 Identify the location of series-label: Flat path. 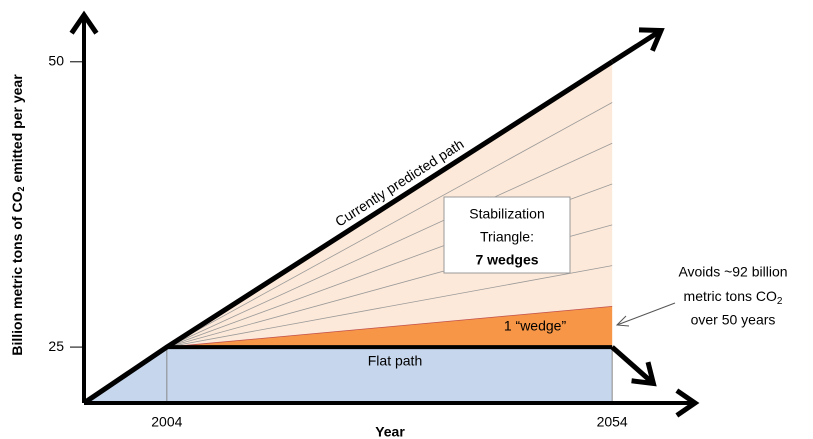
(395, 361).